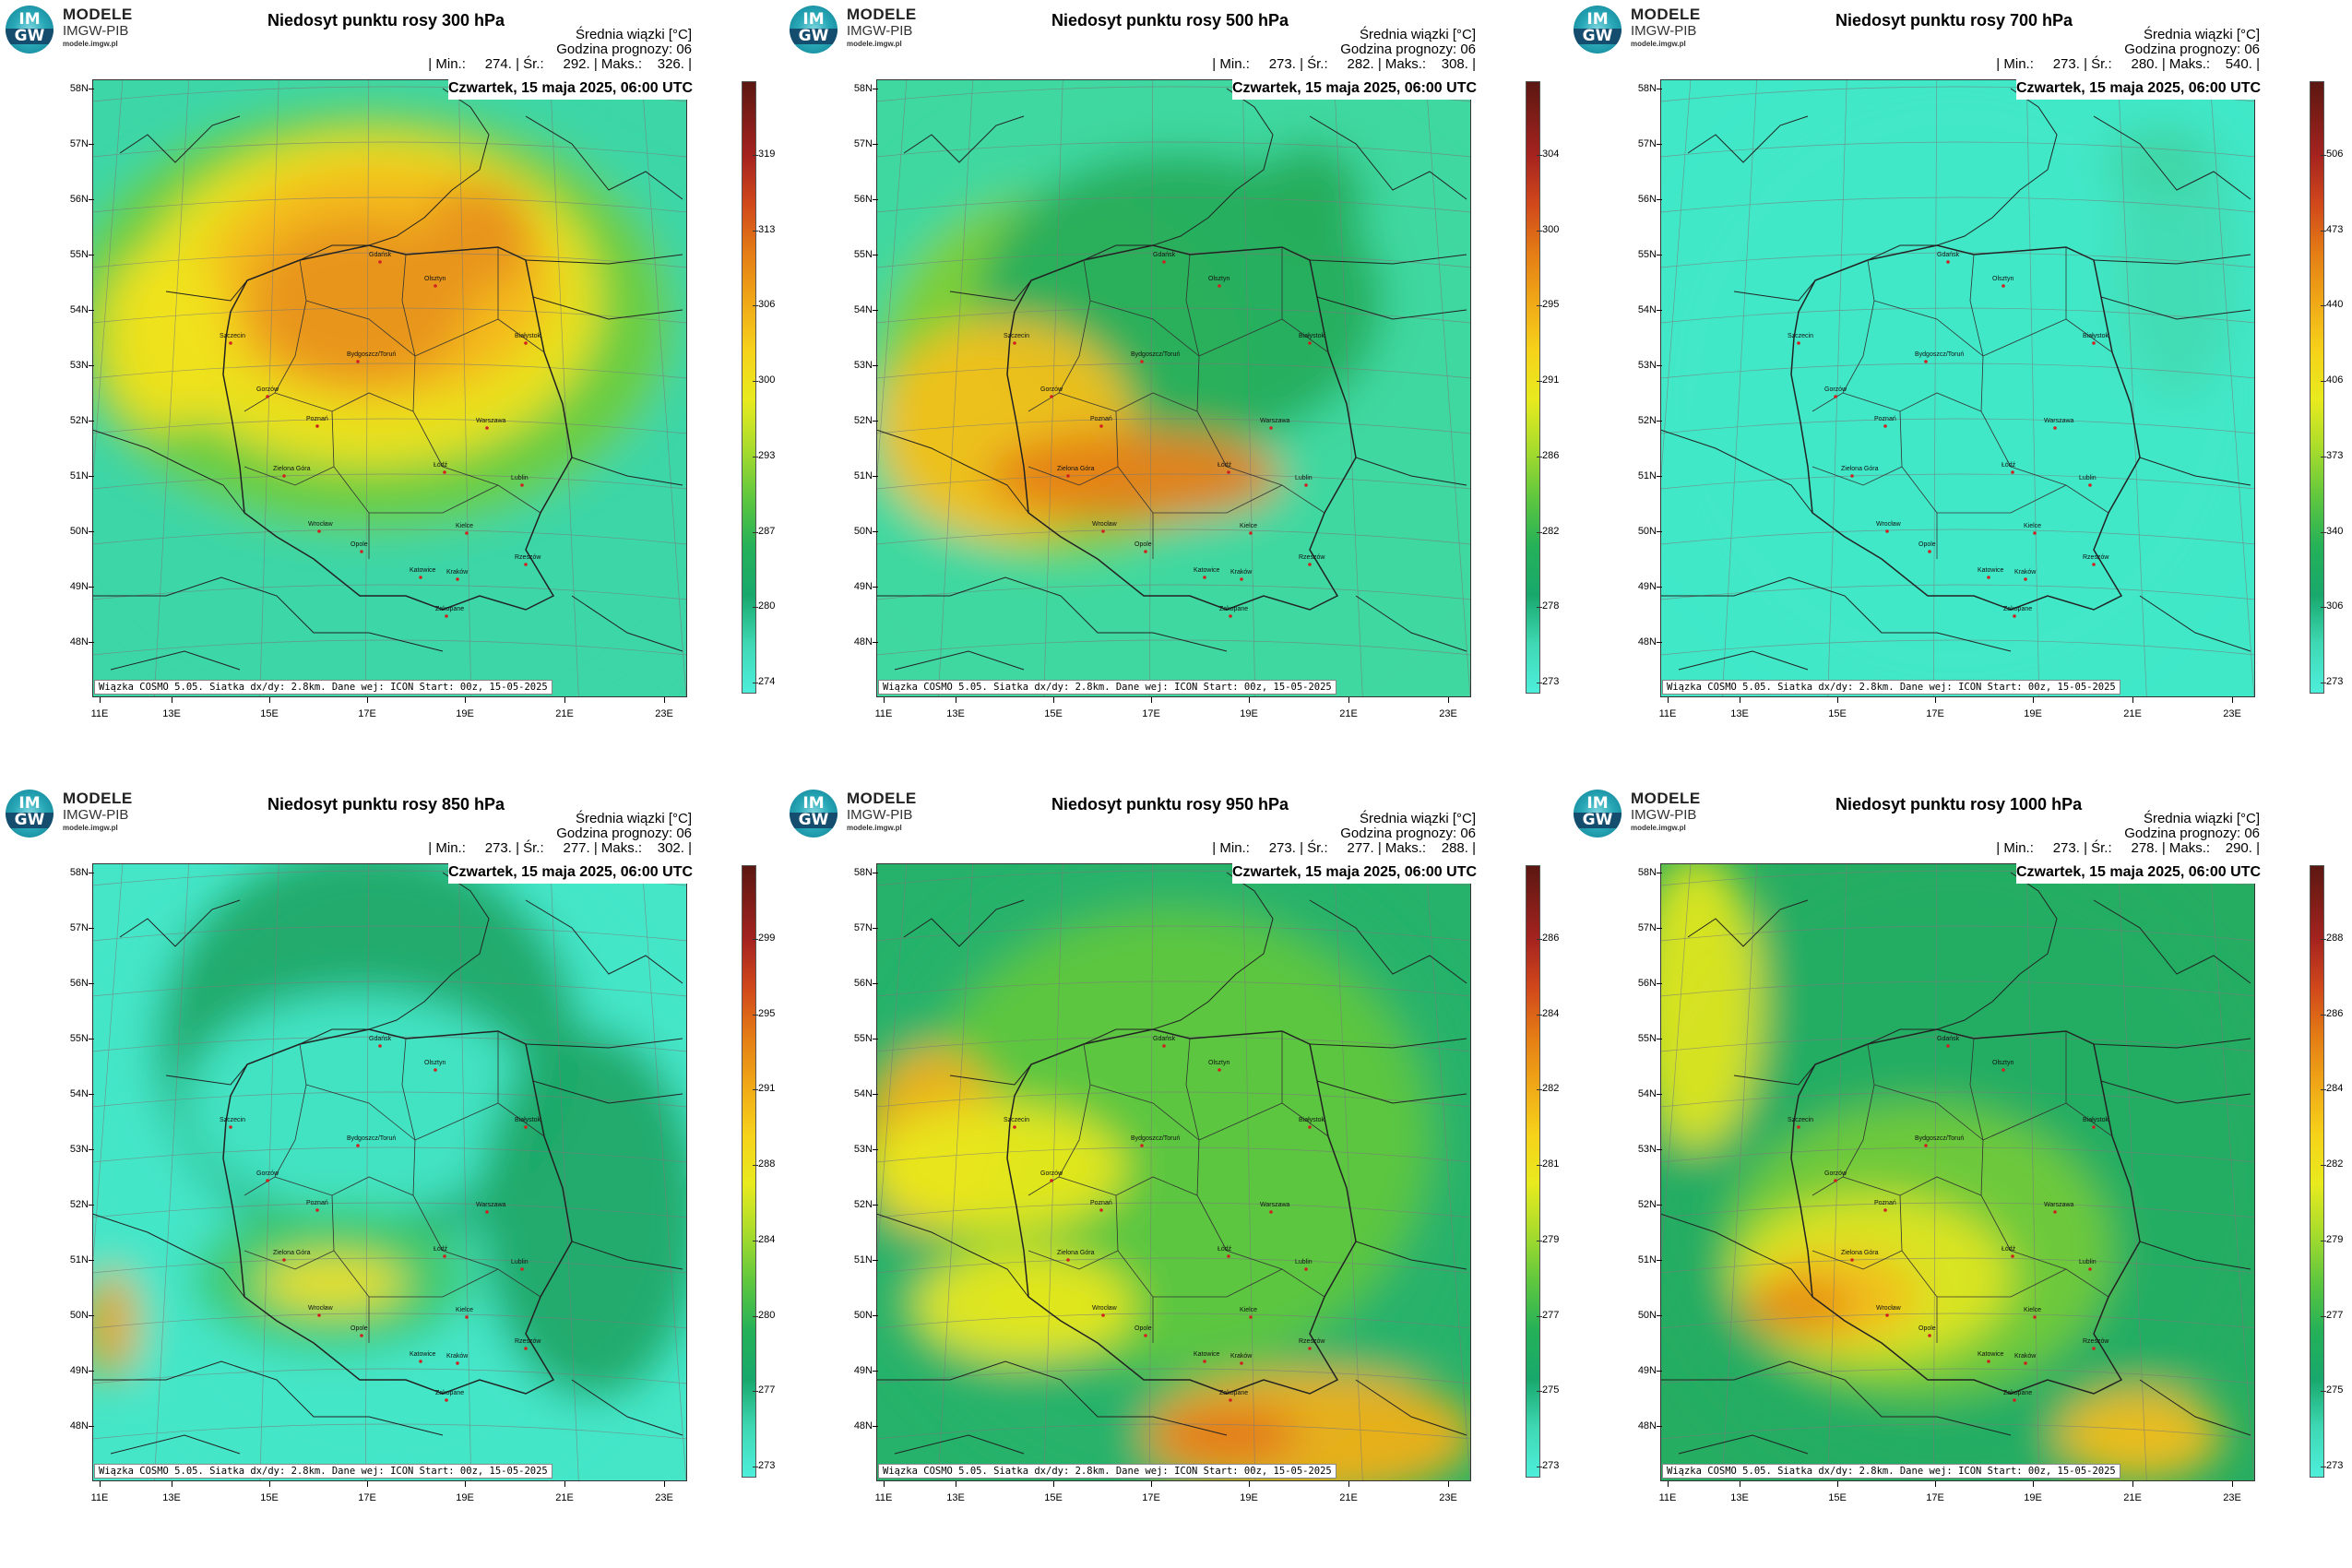 This screenshot has width=2352, height=1568. I want to click on color-scale-label: 274, so click(767, 681).